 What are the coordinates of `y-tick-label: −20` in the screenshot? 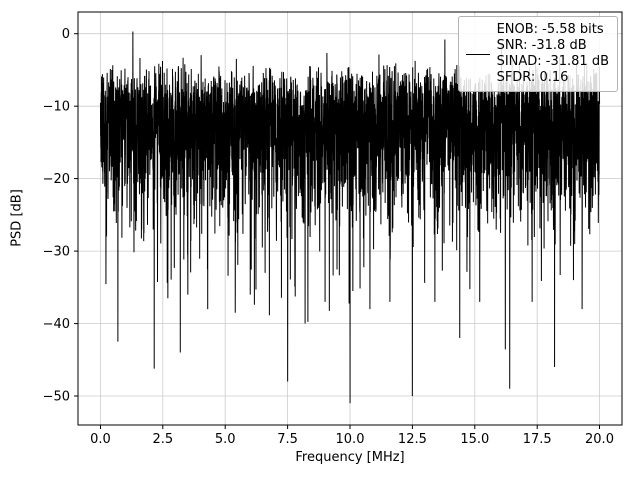 It's located at (56, 179).